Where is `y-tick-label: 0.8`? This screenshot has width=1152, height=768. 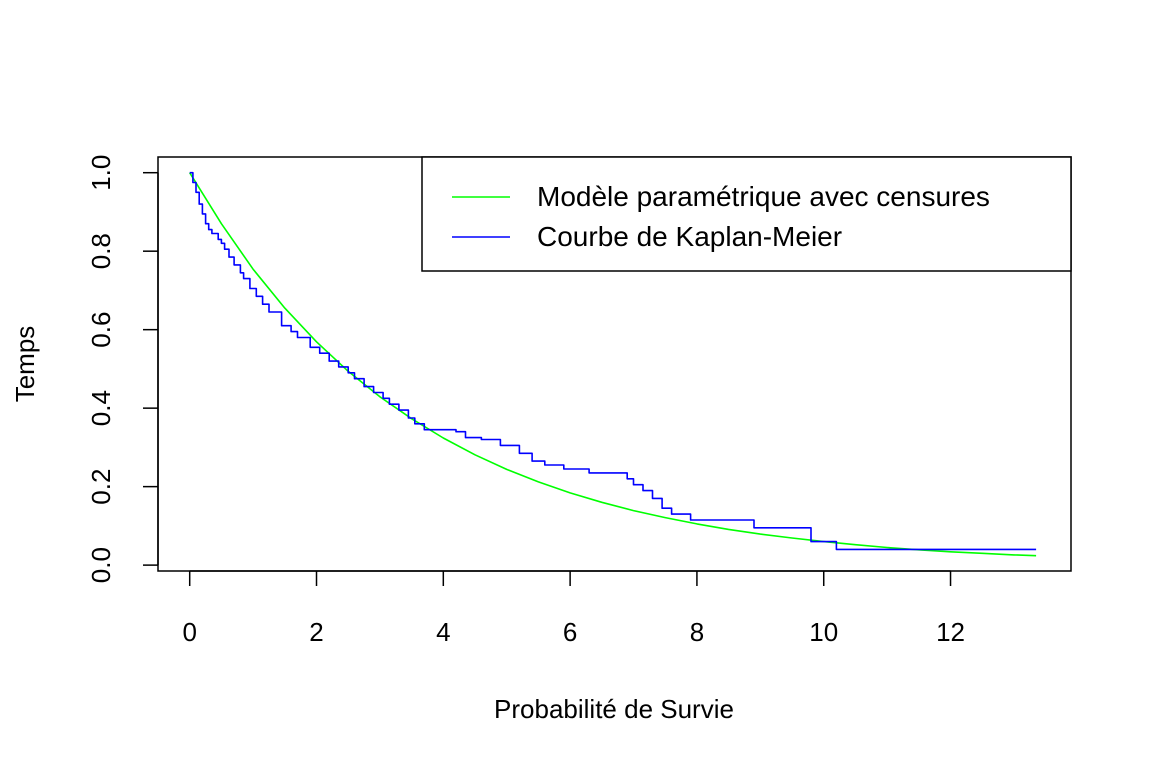 y-tick-label: 0.8 is located at coordinates (101, 251).